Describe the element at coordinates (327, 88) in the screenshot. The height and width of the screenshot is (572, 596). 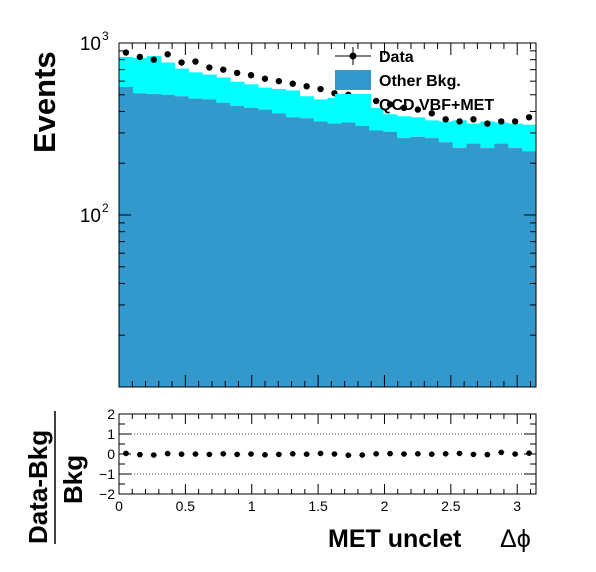
I see `top-panel-data-points` at that location.